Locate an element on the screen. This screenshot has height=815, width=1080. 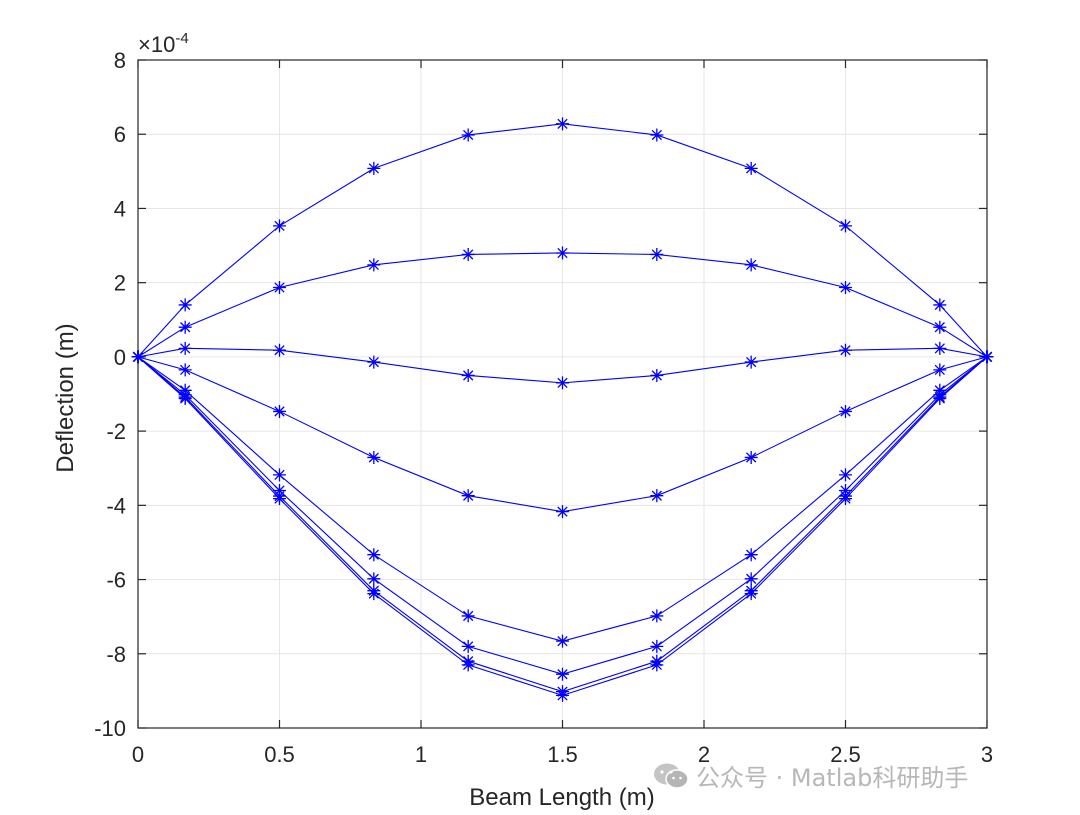
y-axis-exponent: ×10⁻⁴ is located at coordinates (163, 43).